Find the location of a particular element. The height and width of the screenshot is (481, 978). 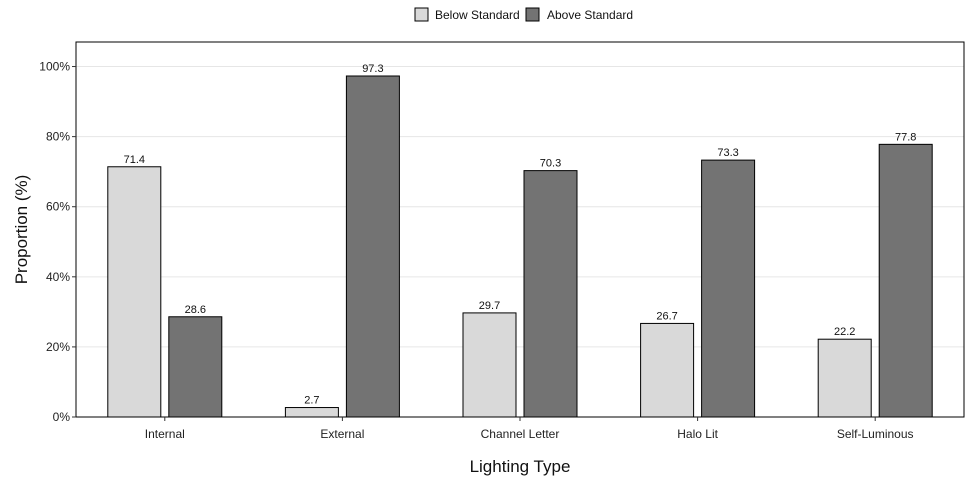

y-axis-title: Proportion (%) is located at coordinates (21, 230).